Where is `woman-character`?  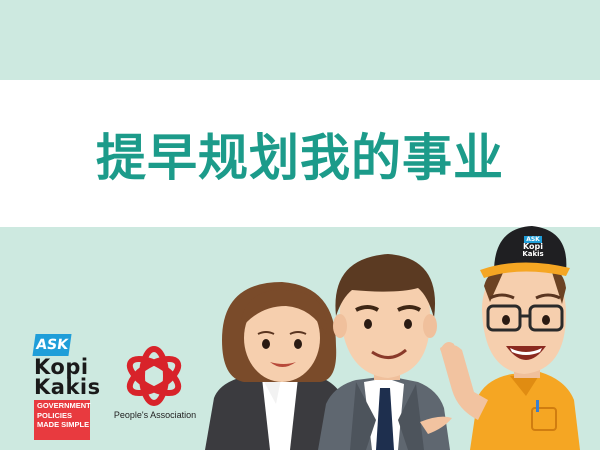 woman-character is located at coordinates (277, 366).